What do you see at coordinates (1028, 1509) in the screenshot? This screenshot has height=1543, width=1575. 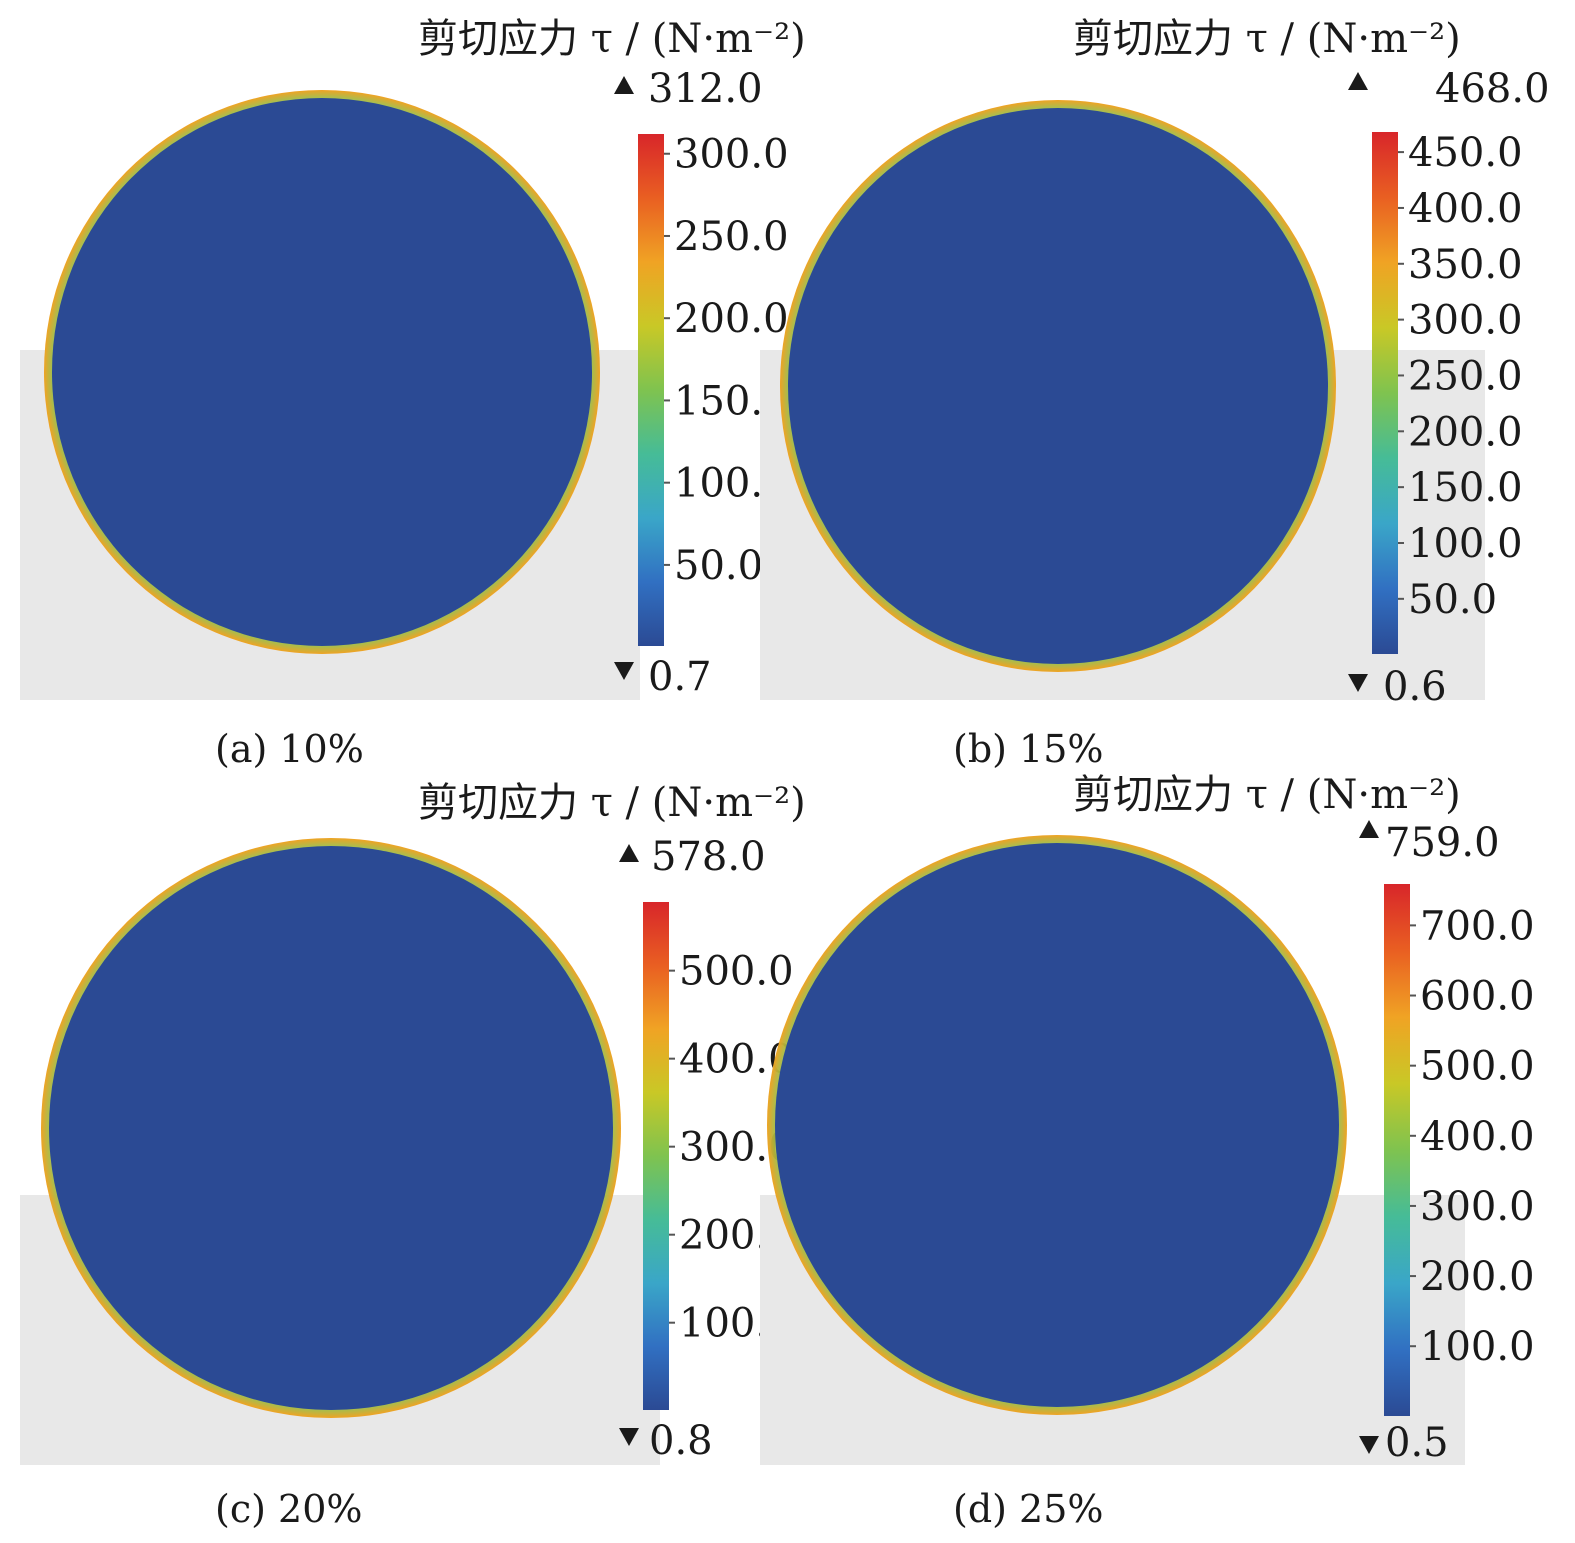 I see `panel-caption: (d) 25%` at bounding box center [1028, 1509].